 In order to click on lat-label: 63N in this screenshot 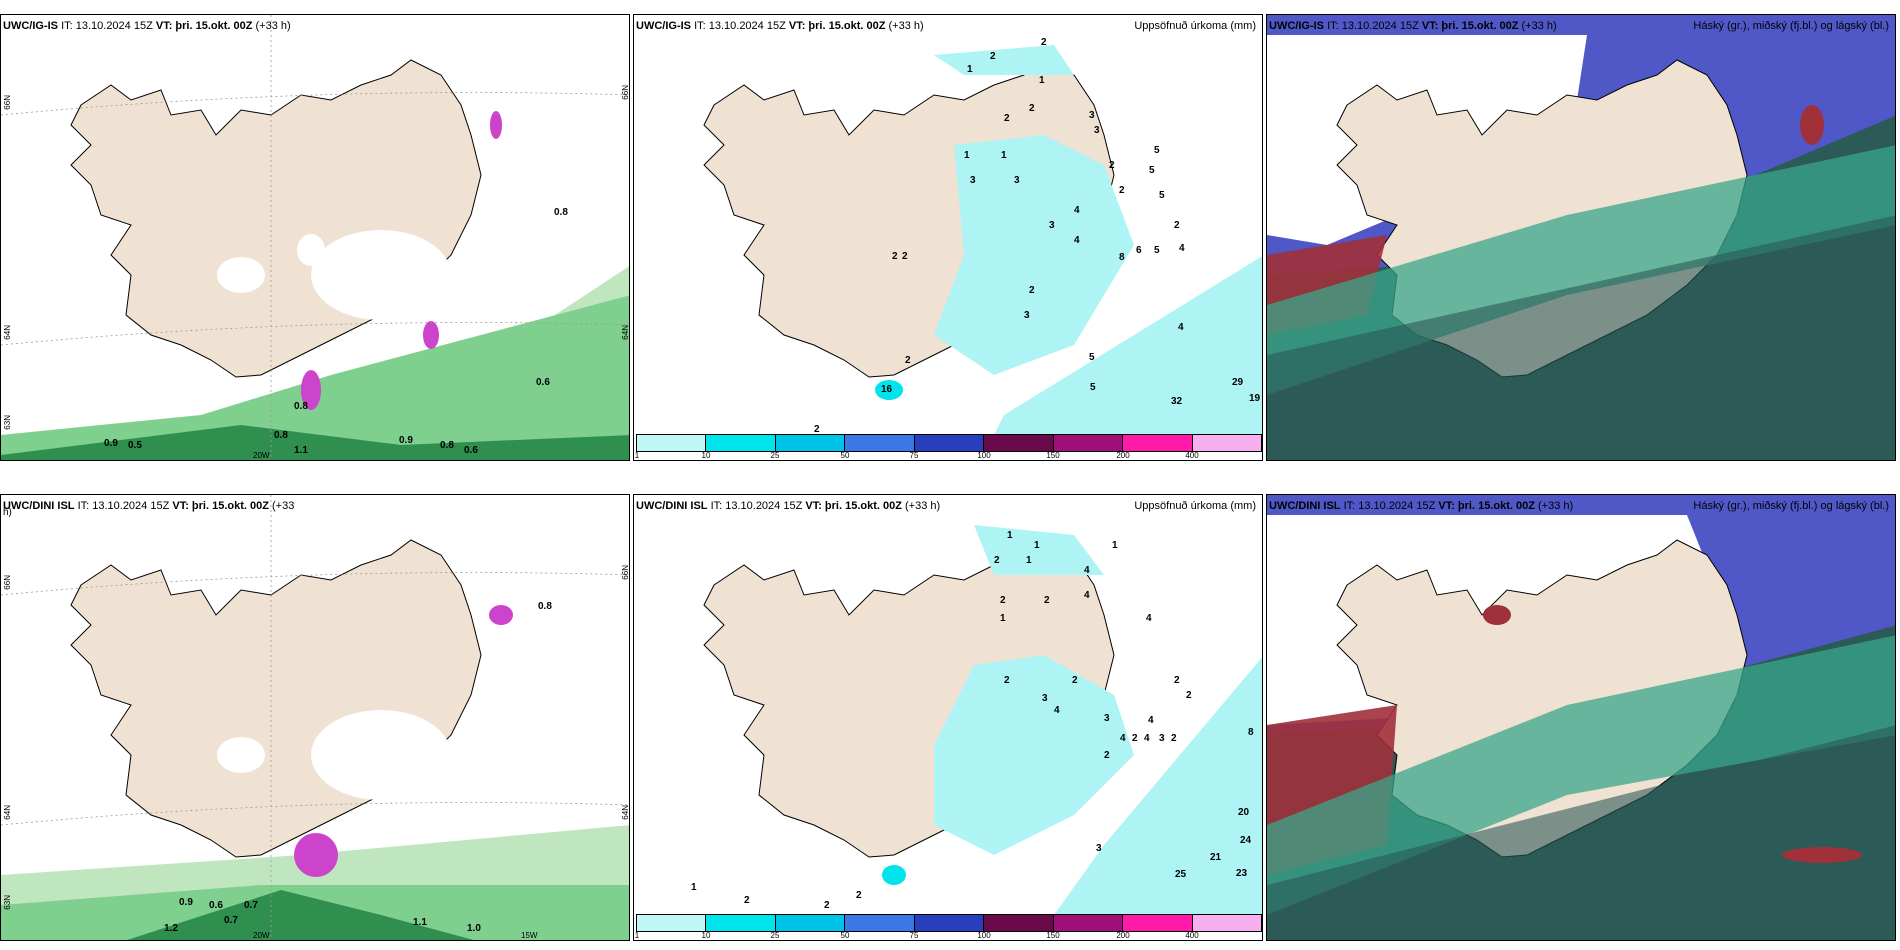, I will do `click(7, 422)`.